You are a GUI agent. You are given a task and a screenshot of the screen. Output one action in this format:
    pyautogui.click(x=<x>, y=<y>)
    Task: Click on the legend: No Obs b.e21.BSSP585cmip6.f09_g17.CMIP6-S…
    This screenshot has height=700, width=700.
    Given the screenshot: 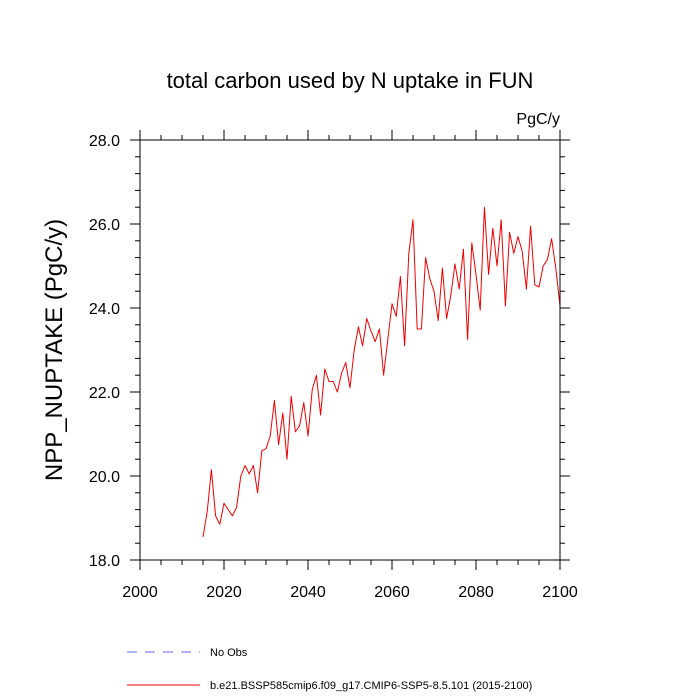 What is the action you would take?
    pyautogui.click(x=329, y=669)
    